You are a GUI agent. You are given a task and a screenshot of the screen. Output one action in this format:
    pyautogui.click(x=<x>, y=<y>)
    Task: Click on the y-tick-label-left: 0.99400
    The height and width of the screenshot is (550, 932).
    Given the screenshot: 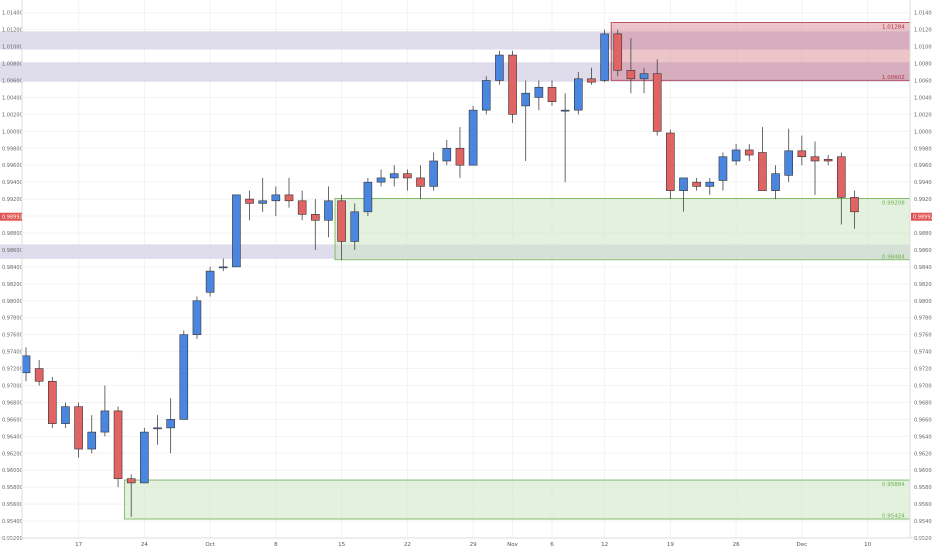 What is the action you would take?
    pyautogui.click(x=12, y=183)
    